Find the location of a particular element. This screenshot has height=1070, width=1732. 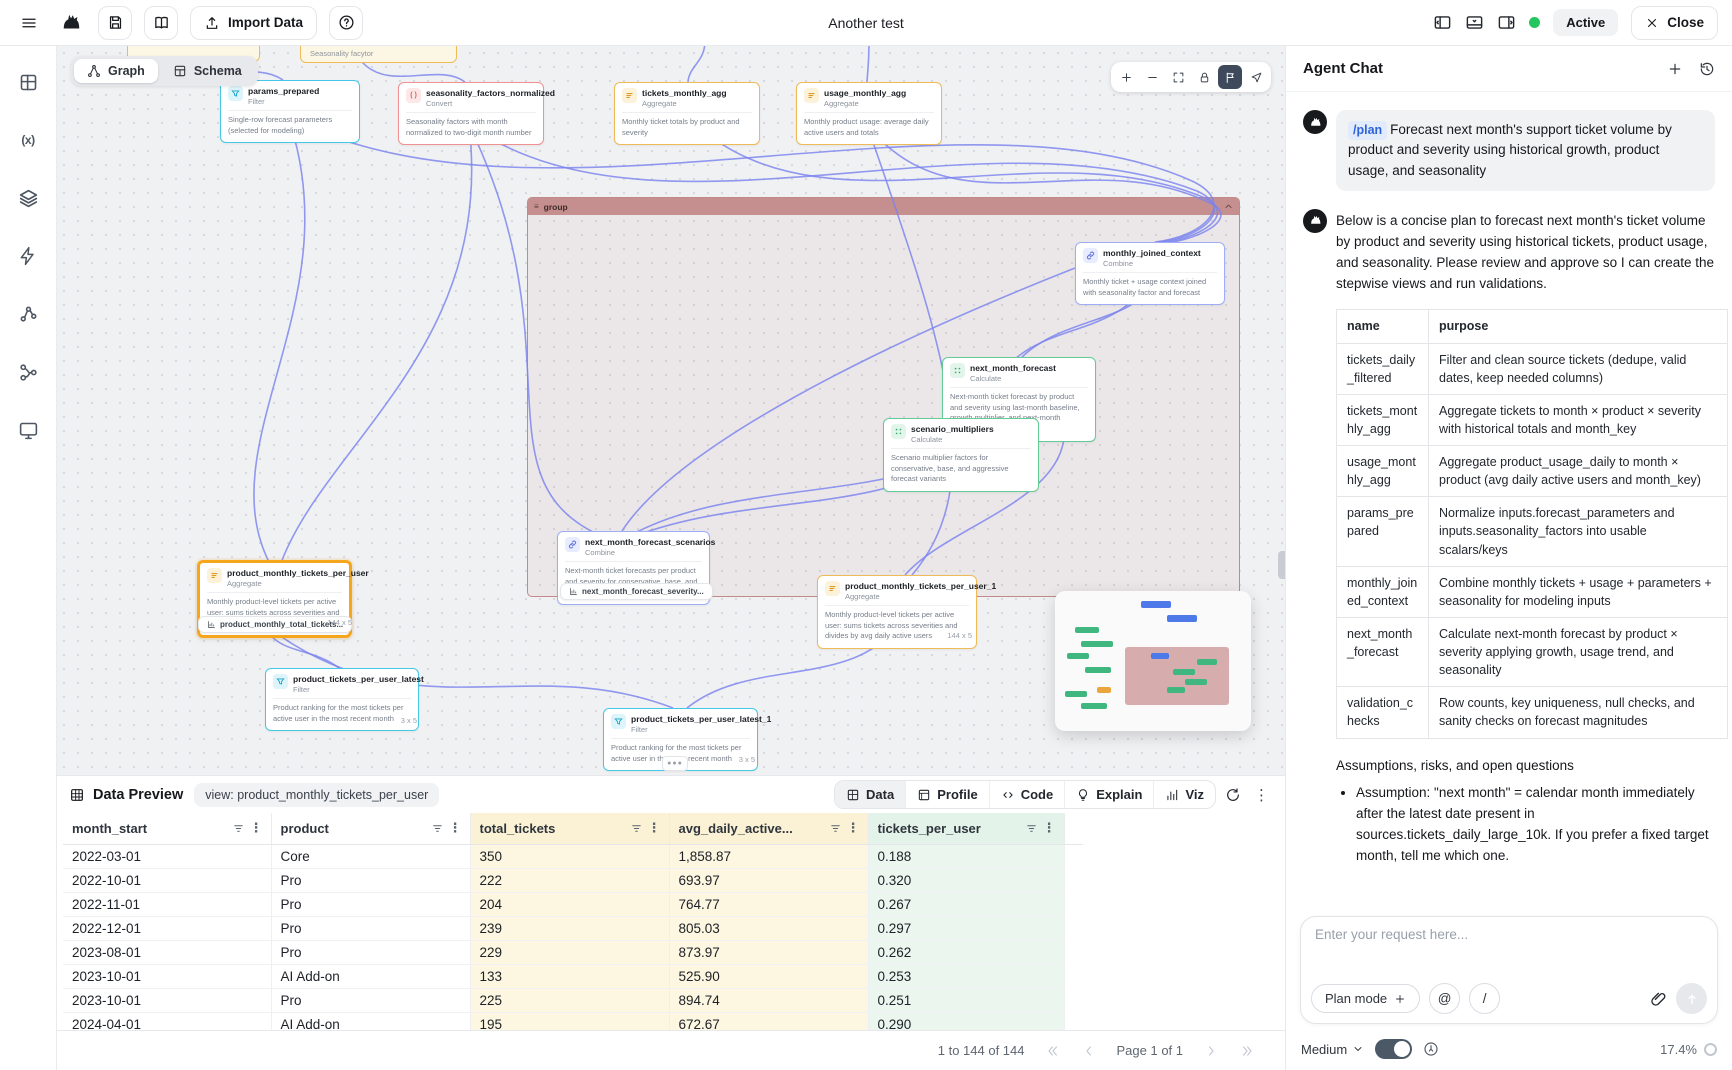

canvas-view-tabs: Graph Schema is located at coordinates (164, 71).